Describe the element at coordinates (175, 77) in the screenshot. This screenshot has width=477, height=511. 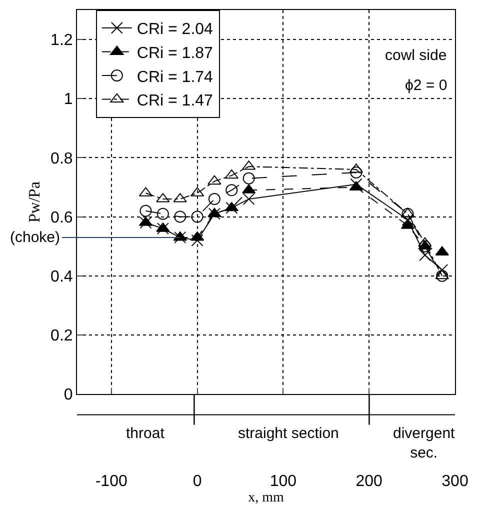
I see `legend-label: CRi = 1.74` at that location.